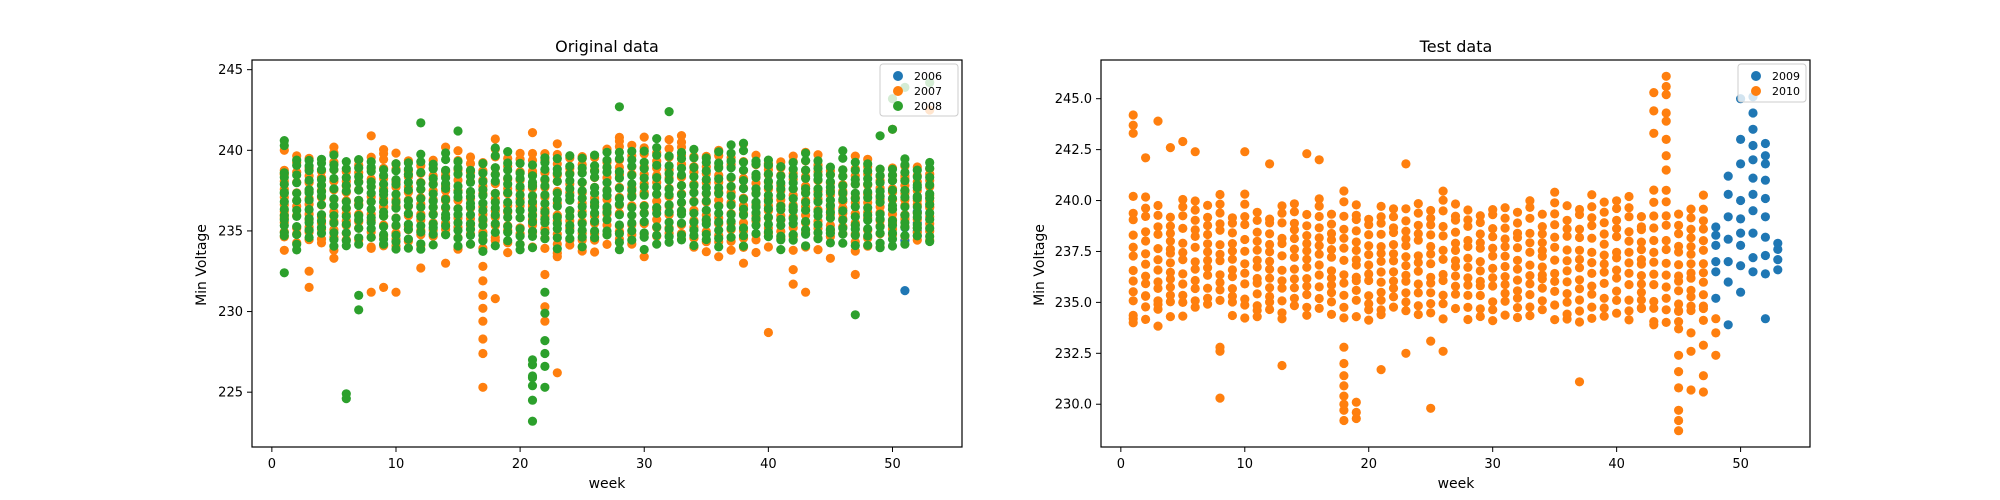 Image resolution: width=2000 pixels, height=500 pixels. I want to click on x-tick-label: 10, so click(1245, 464).